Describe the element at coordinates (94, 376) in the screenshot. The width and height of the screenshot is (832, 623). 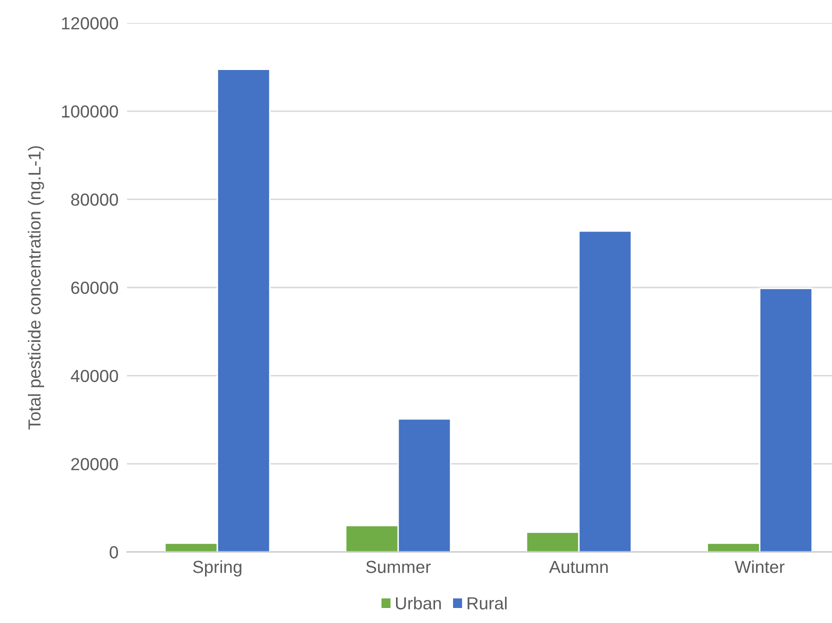
I see `y-tick-label: 40000` at that location.